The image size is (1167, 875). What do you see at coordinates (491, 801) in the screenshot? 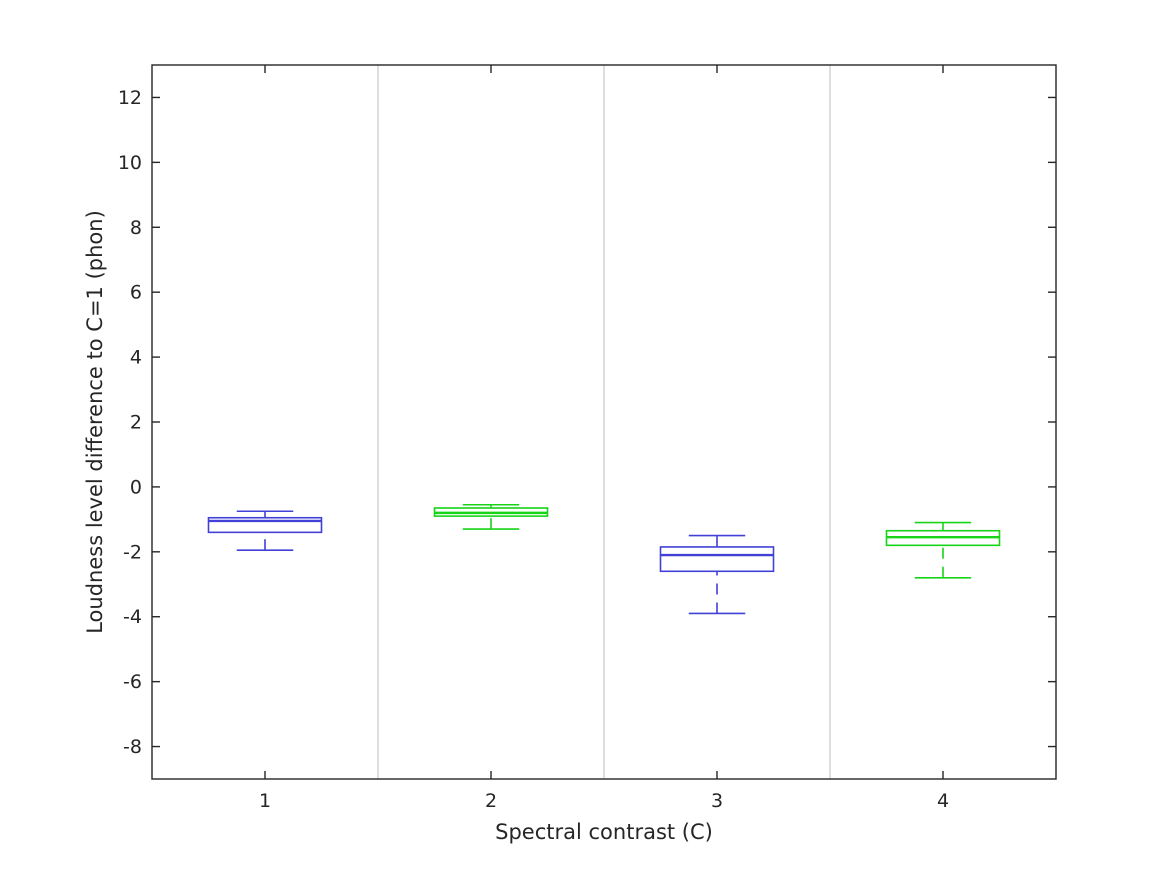
I see `x-tick-label: 2` at bounding box center [491, 801].